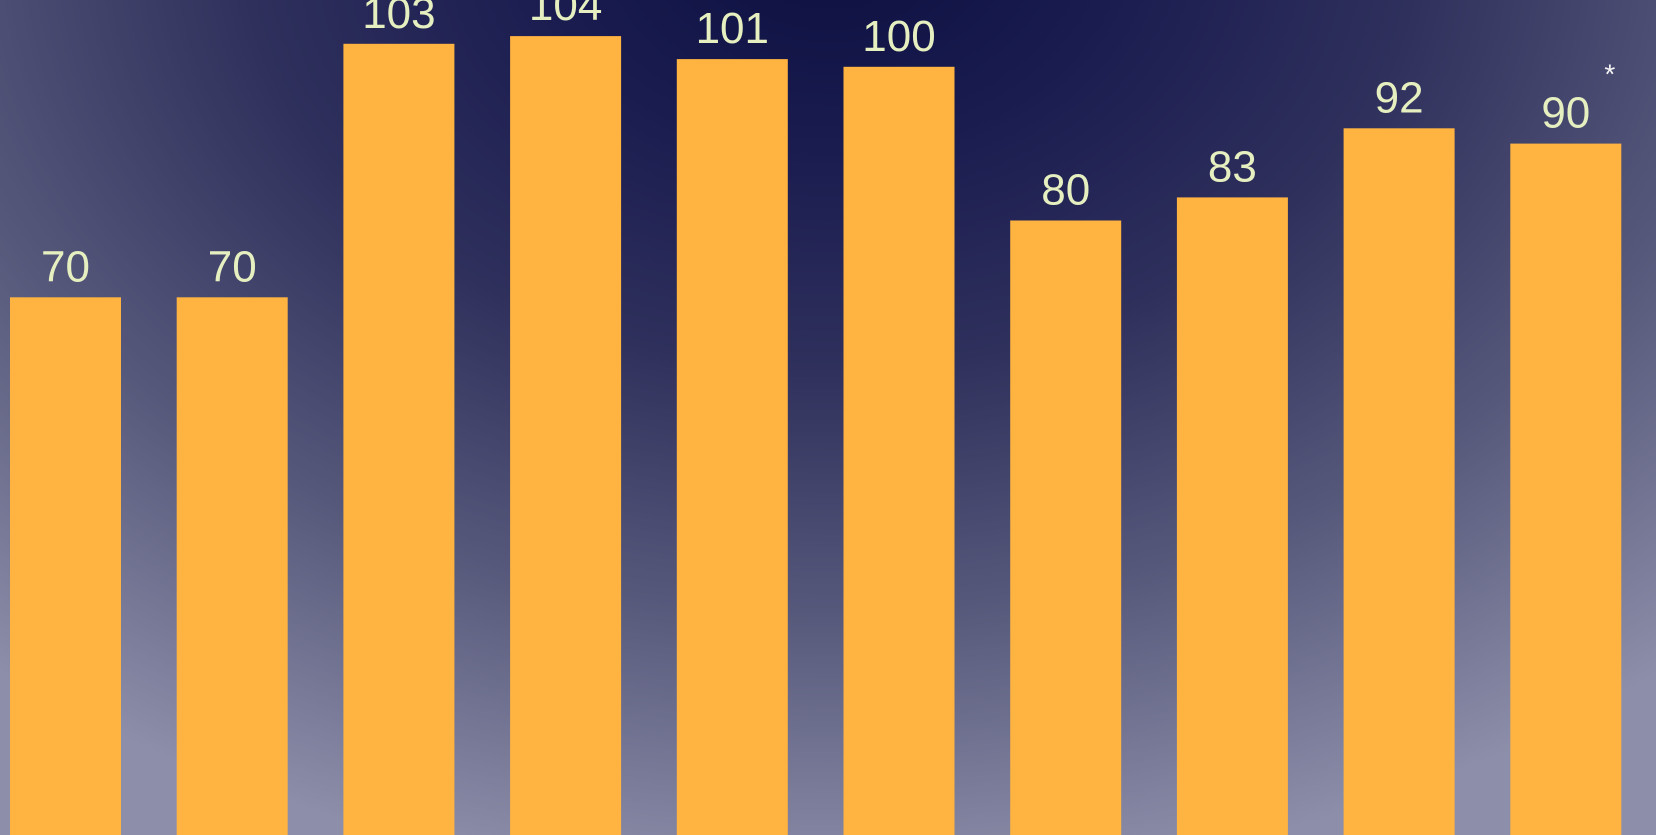 This screenshot has width=1656, height=835. Describe the element at coordinates (1065, 190) in the screenshot. I see `bar-value-label-7: 80` at that location.